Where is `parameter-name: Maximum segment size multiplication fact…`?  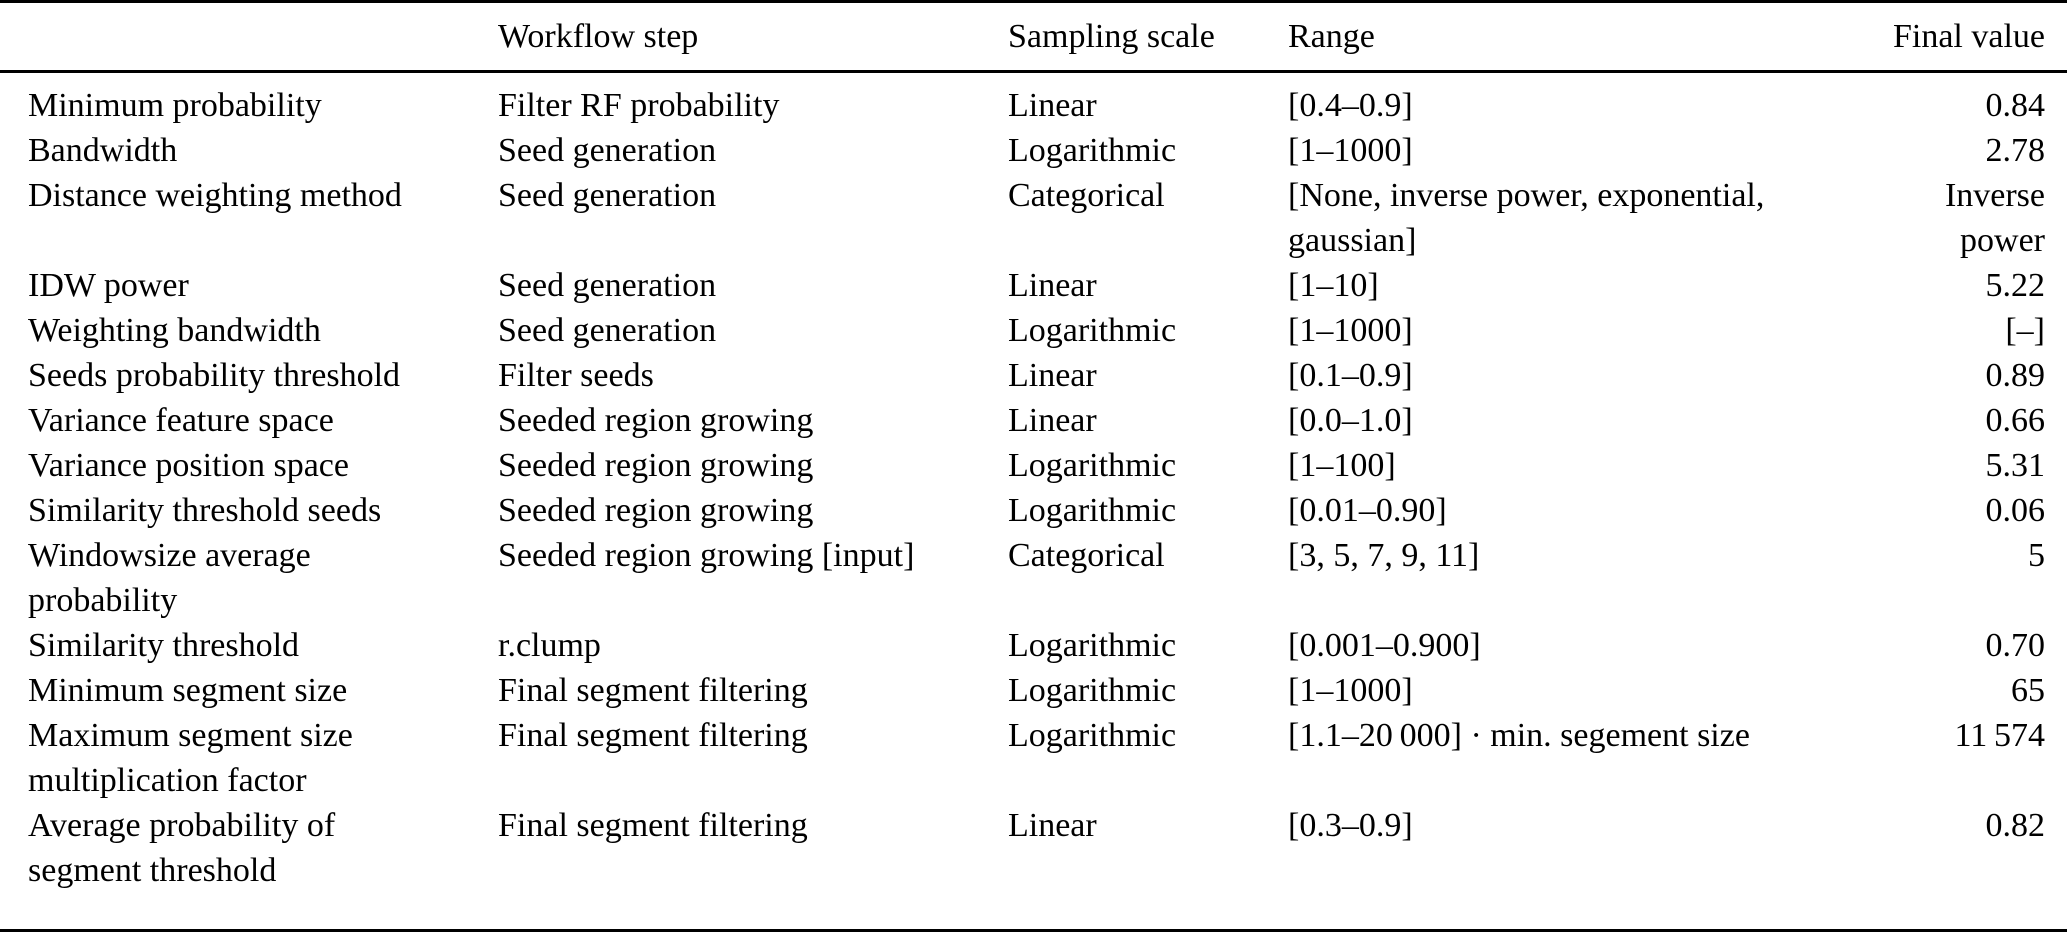
parameter-name: Maximum segment size multiplication fact… is located at coordinates (190, 758).